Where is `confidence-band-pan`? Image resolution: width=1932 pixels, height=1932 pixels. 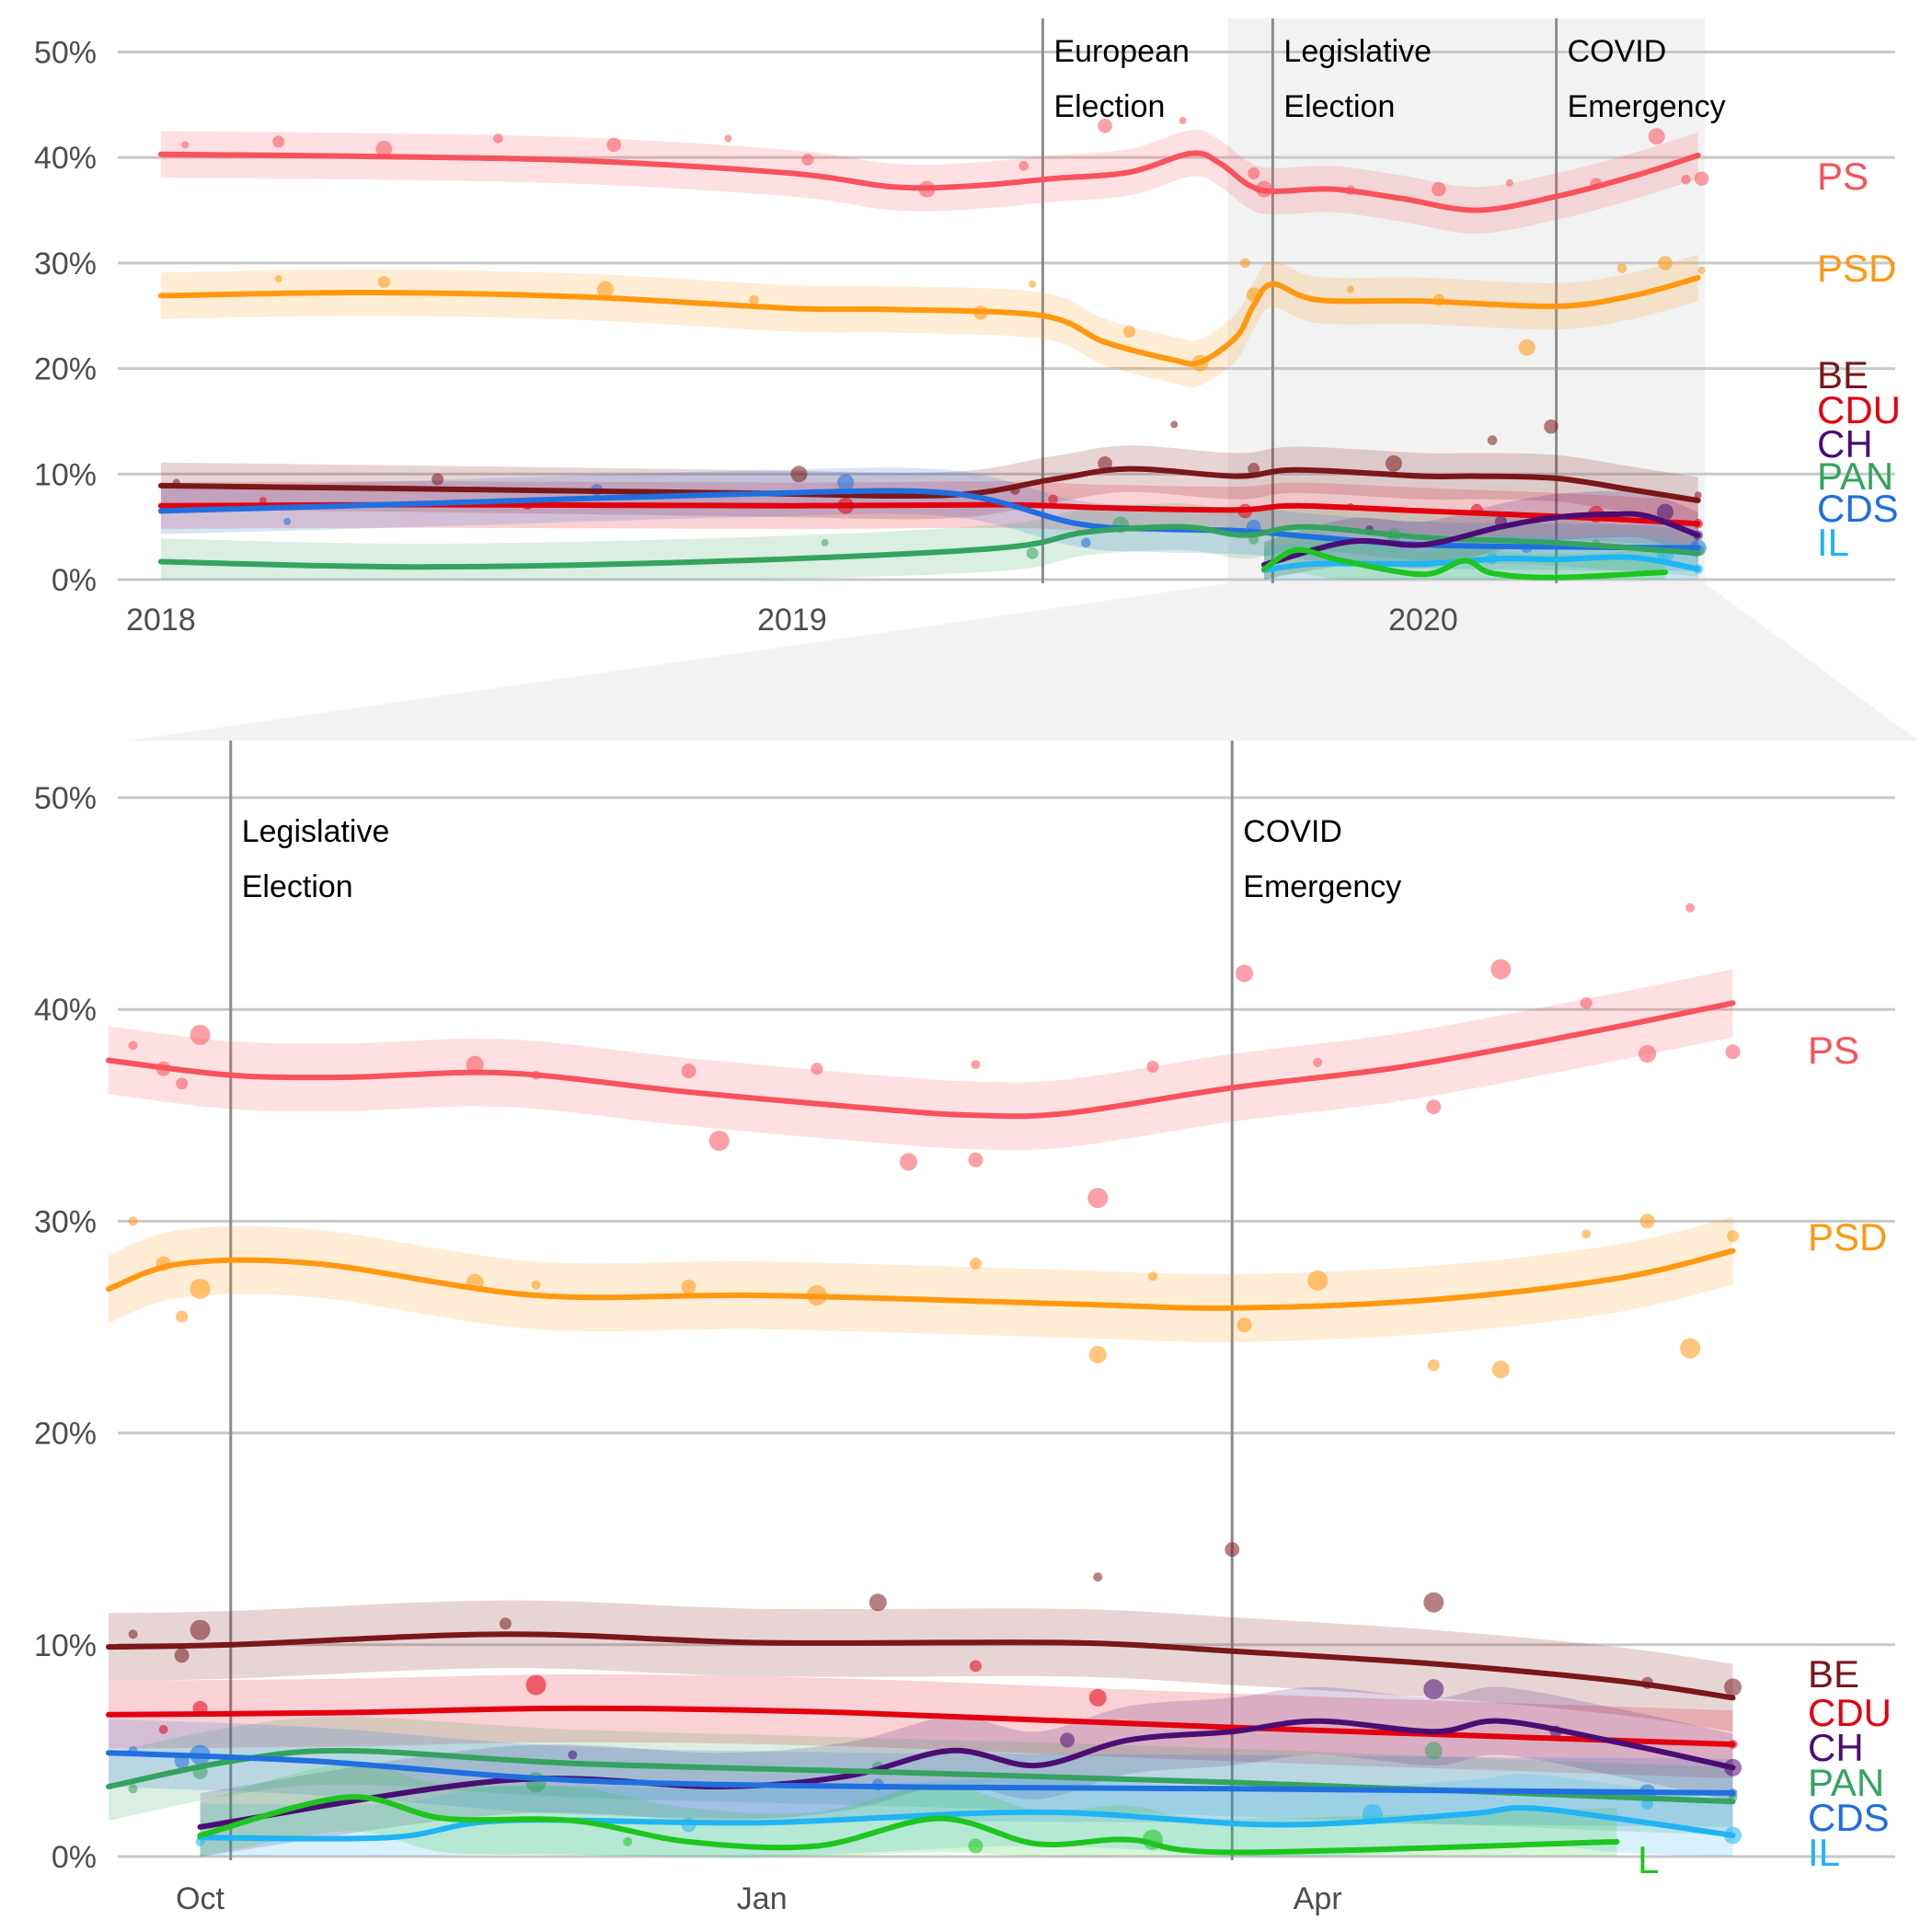 confidence-band-pan is located at coordinates (929, 542).